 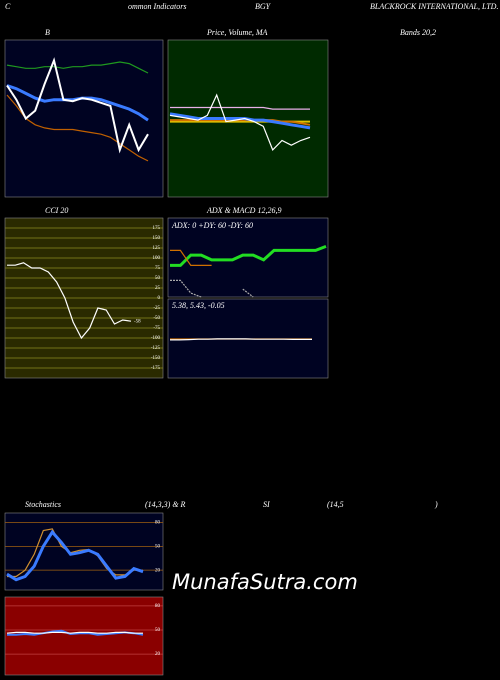 What do you see at coordinates (156, 338) in the screenshot?
I see `y-tick-label: -100` at bounding box center [156, 338].